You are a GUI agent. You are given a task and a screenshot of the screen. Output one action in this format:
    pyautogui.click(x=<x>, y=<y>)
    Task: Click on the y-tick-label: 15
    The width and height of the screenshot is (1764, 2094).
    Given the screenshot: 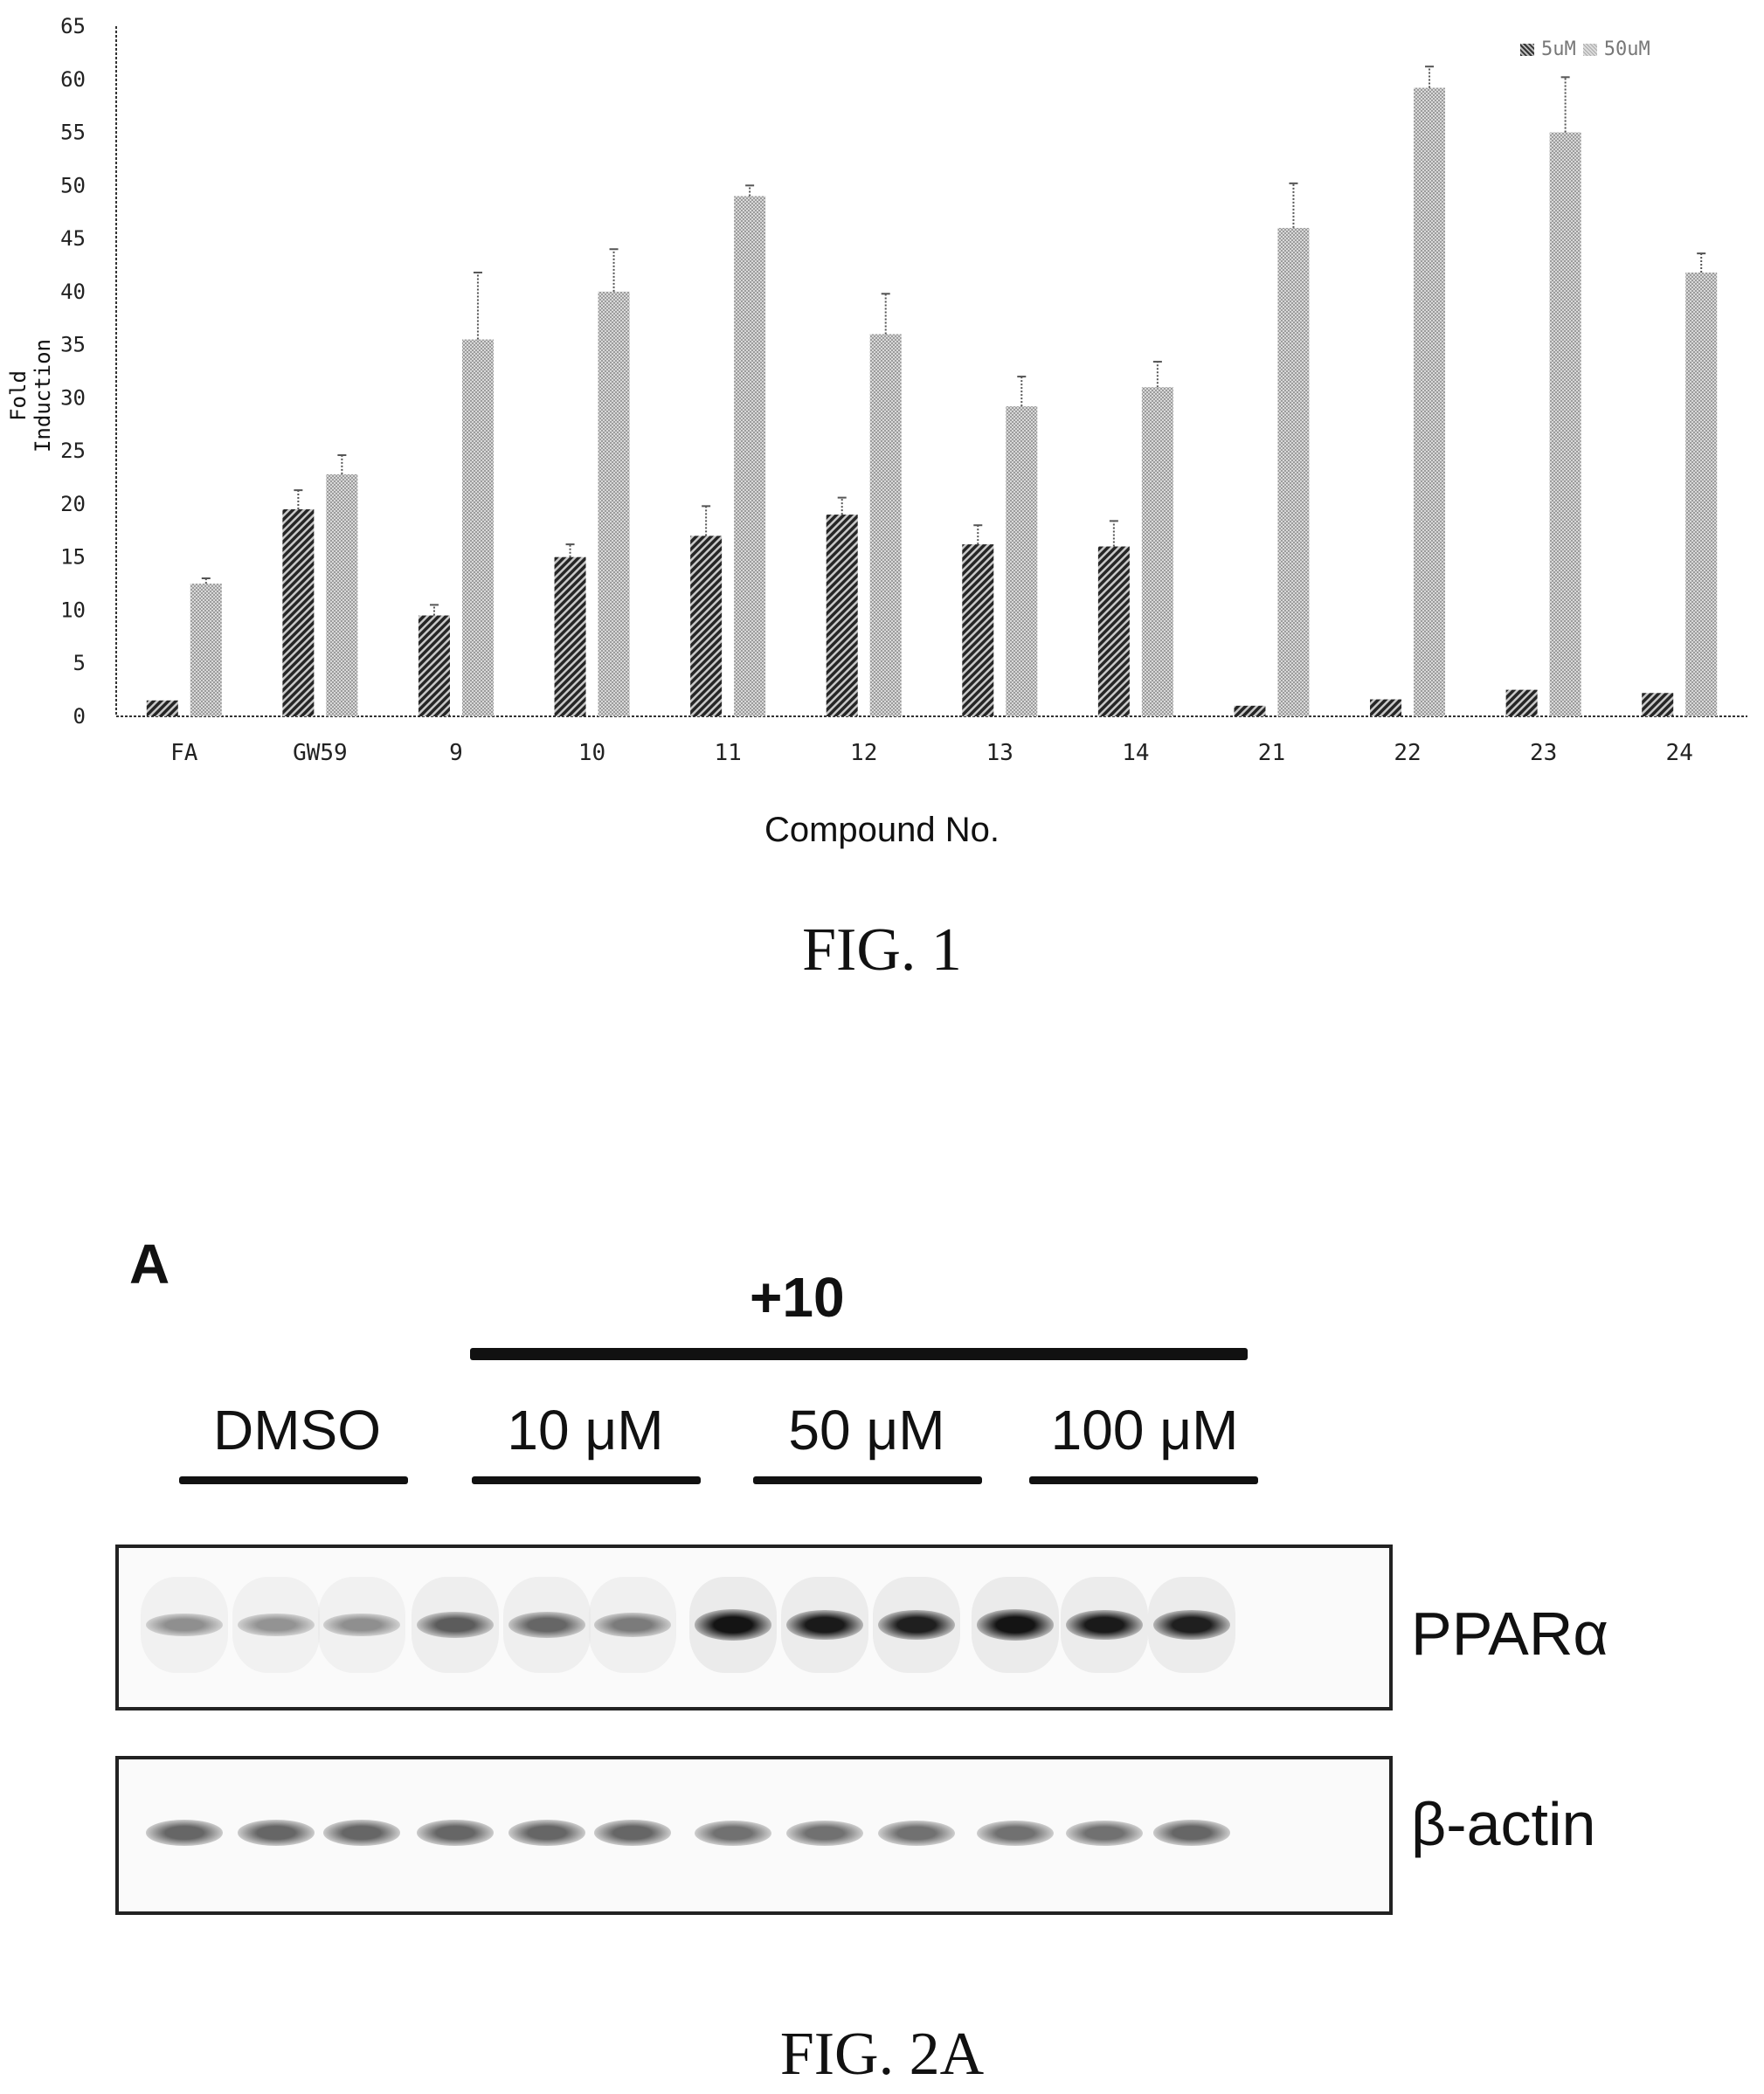 What is the action you would take?
    pyautogui.click(x=73, y=557)
    